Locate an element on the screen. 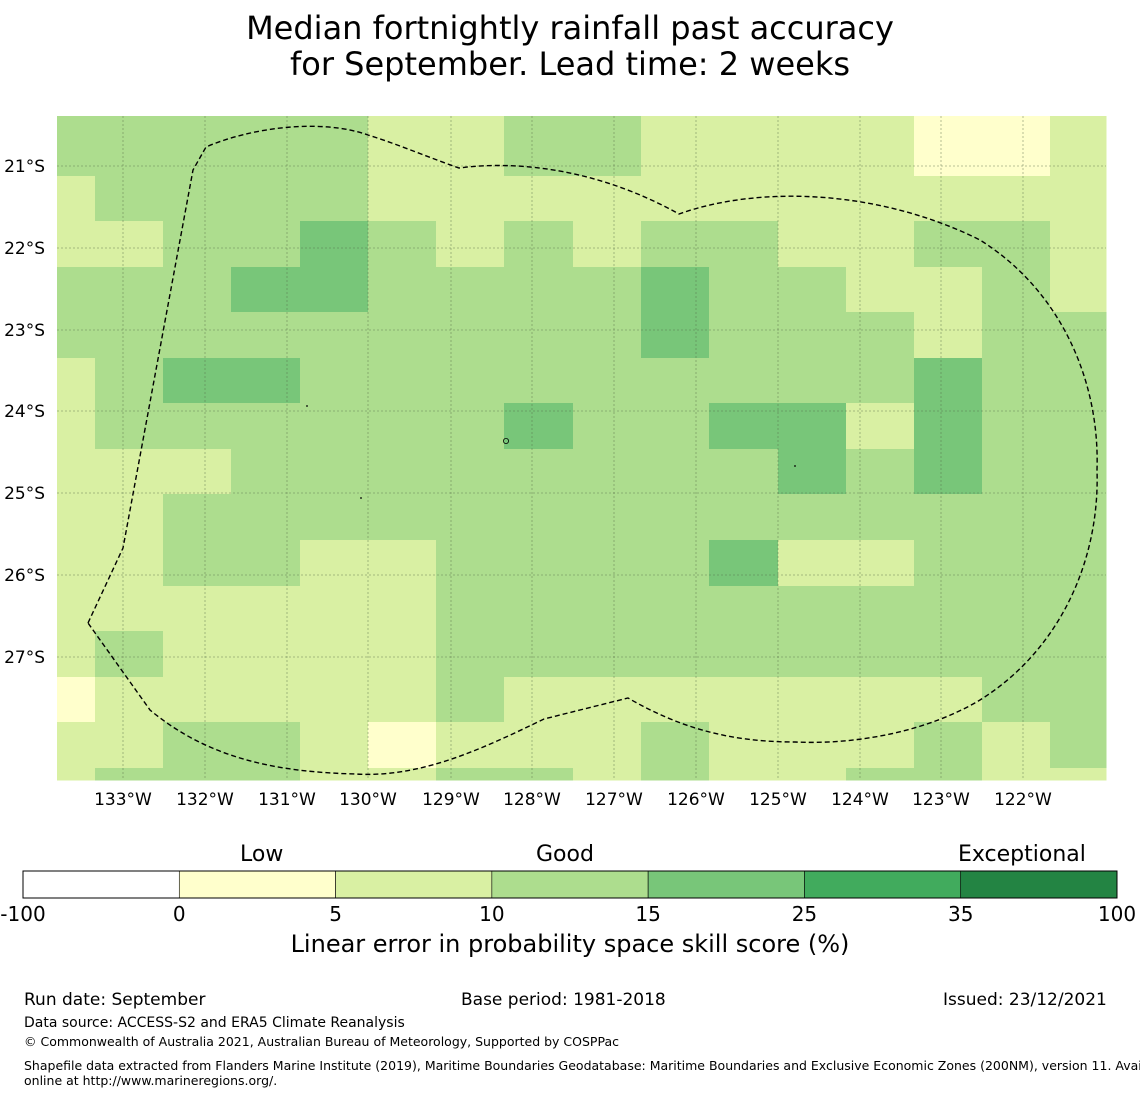  y-tick-label: 22°S is located at coordinates (24, 249).